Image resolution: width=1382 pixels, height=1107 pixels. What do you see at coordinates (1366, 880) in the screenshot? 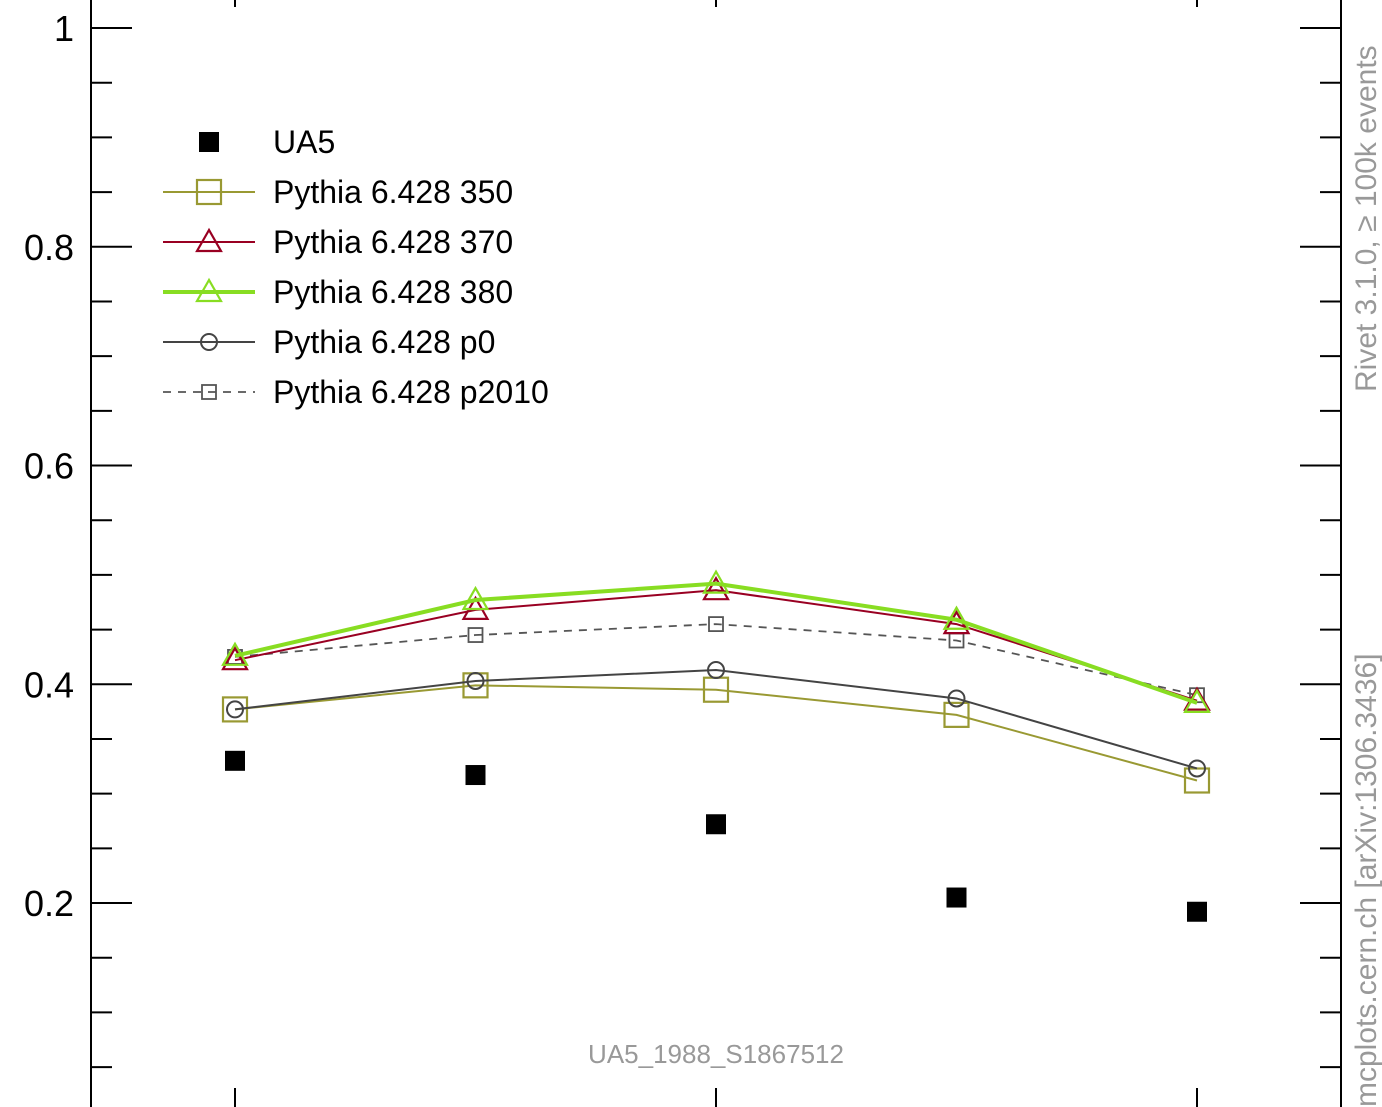
I see `mcplots-credit-label: mcplots.cern.ch [arXiv:1306.3436]` at bounding box center [1366, 880].